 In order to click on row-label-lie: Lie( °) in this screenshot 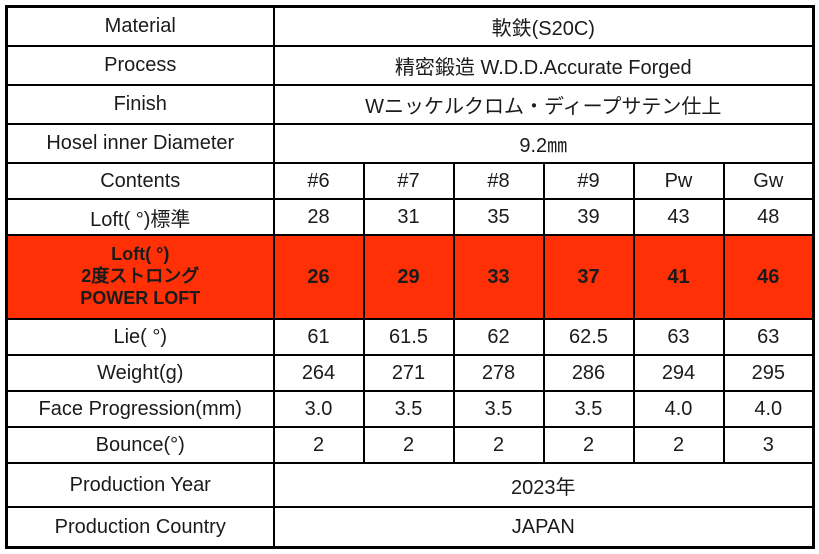, I will do `click(140, 337)`.